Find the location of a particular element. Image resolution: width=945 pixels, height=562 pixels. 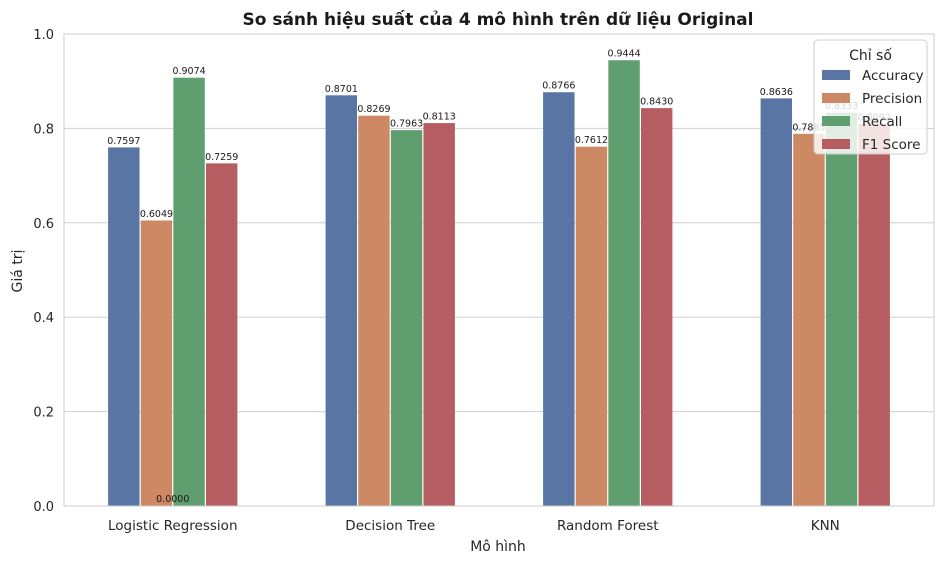

legend: Chỉ số Accuracy Precision Recall F1 Score is located at coordinates (870, 97).